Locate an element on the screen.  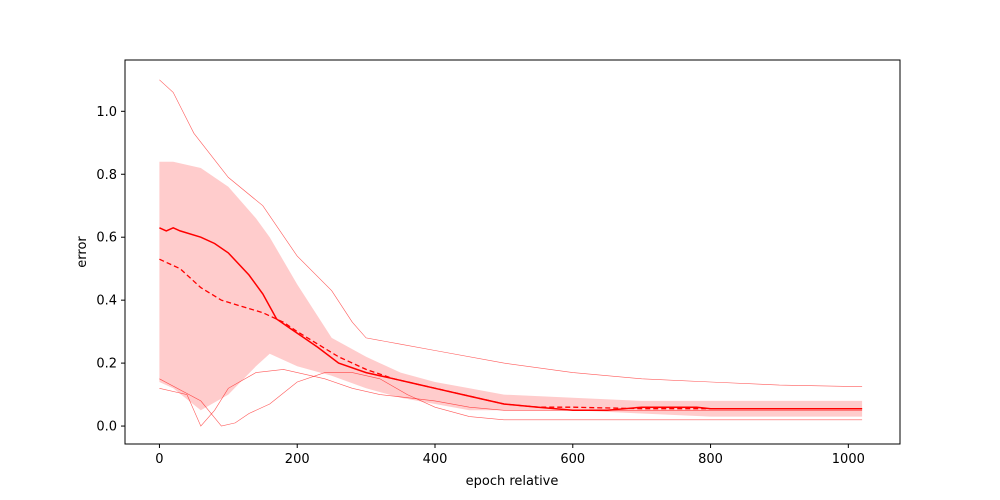
x-tick-label: 0 is located at coordinates (159, 459).